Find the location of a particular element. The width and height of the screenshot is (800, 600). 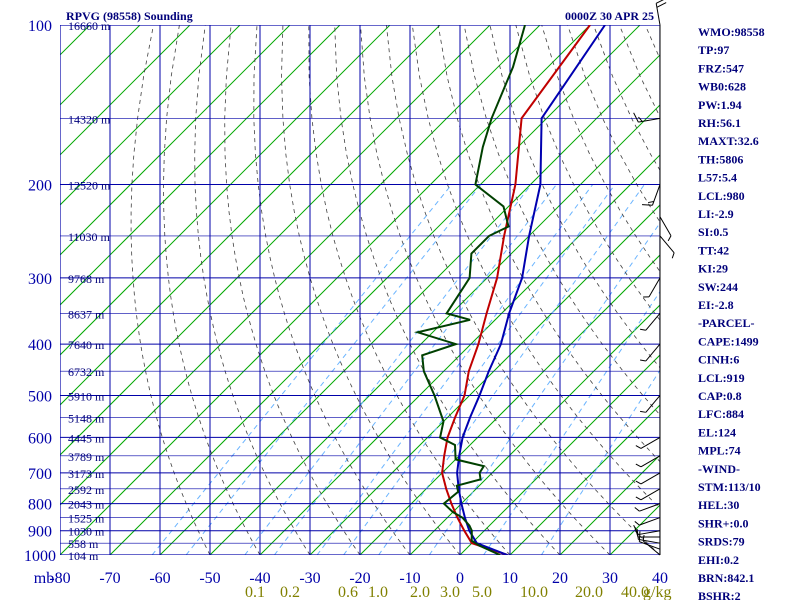

height-label: 3789 m is located at coordinates (86, 457).